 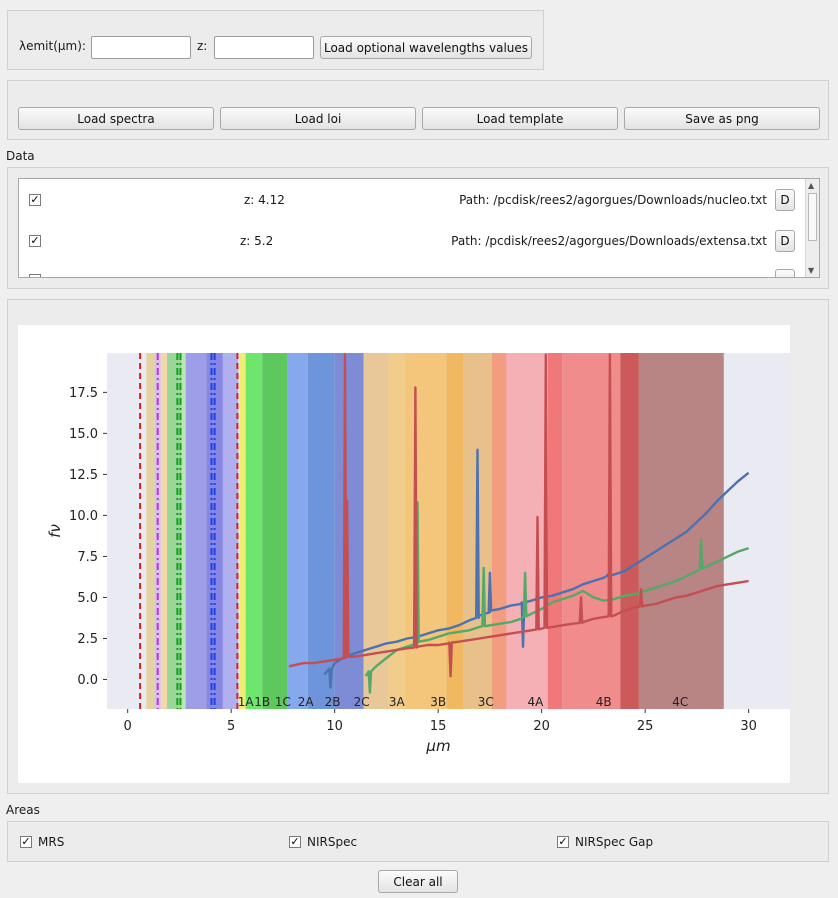 What do you see at coordinates (295, 841) in the screenshot?
I see `nirspec-checkbox: ✓` at bounding box center [295, 841].